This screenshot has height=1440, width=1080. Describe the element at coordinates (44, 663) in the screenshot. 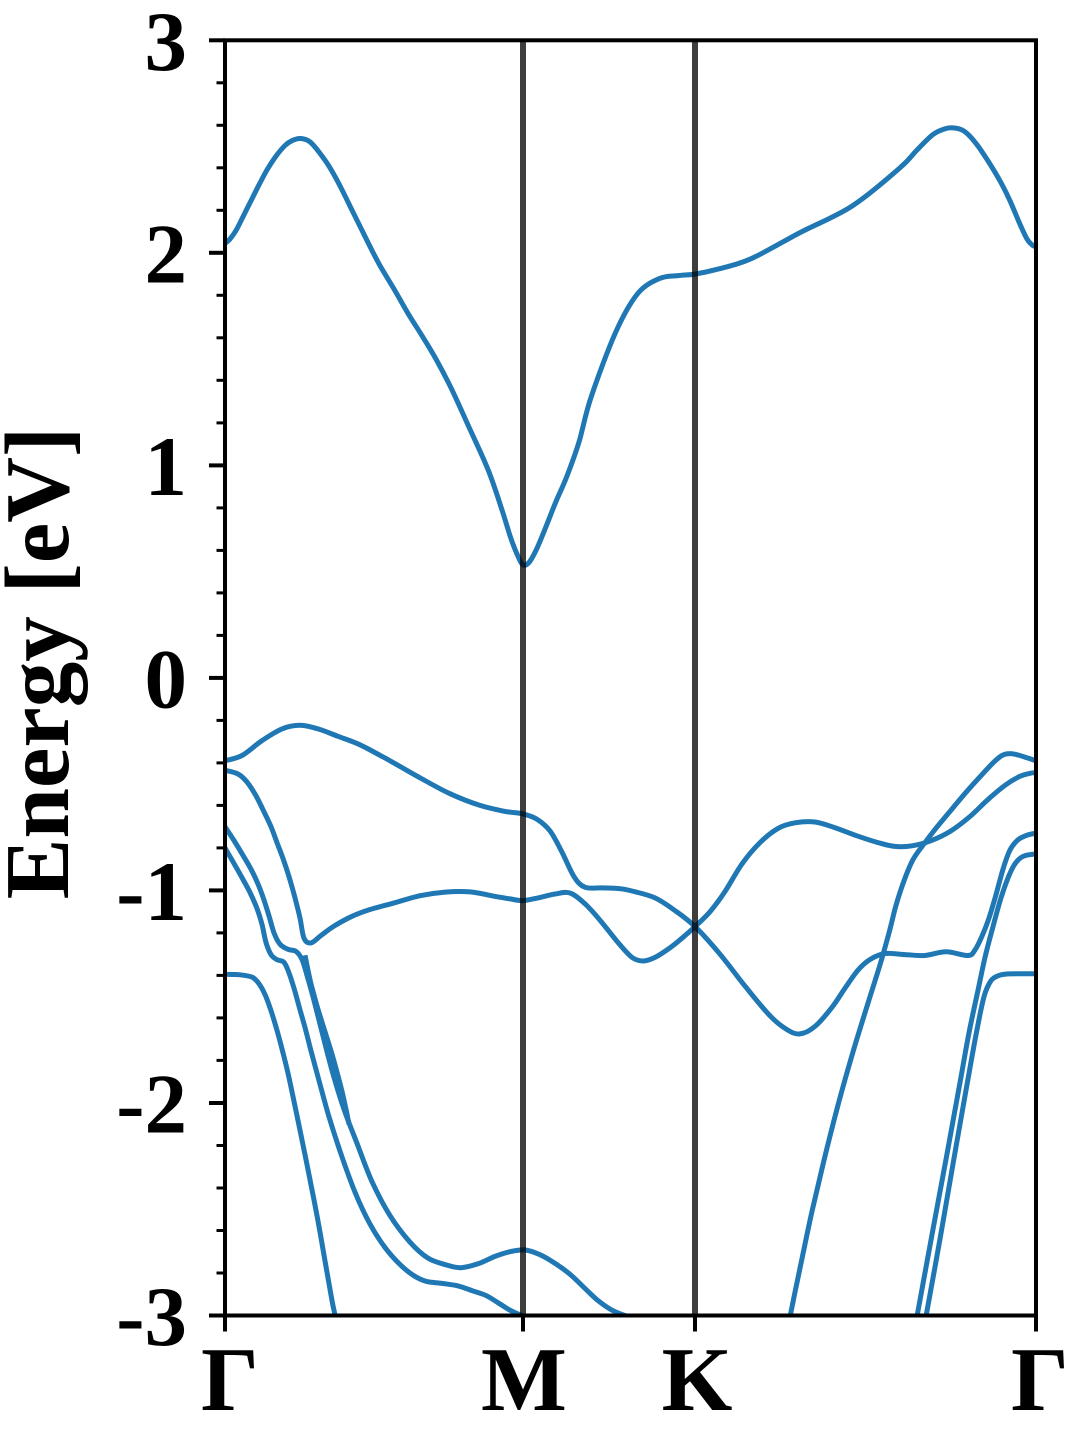

I see `svg-text: Energy [eV]` at that location.